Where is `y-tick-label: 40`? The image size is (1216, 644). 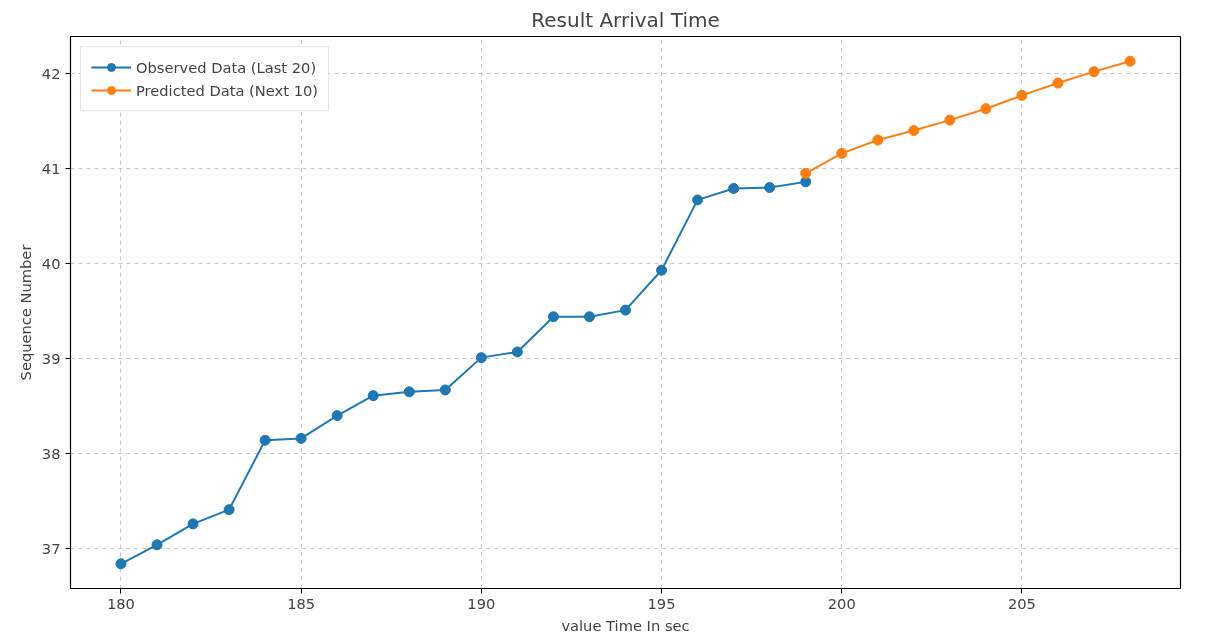
y-tick-label: 40 is located at coordinates (51, 263).